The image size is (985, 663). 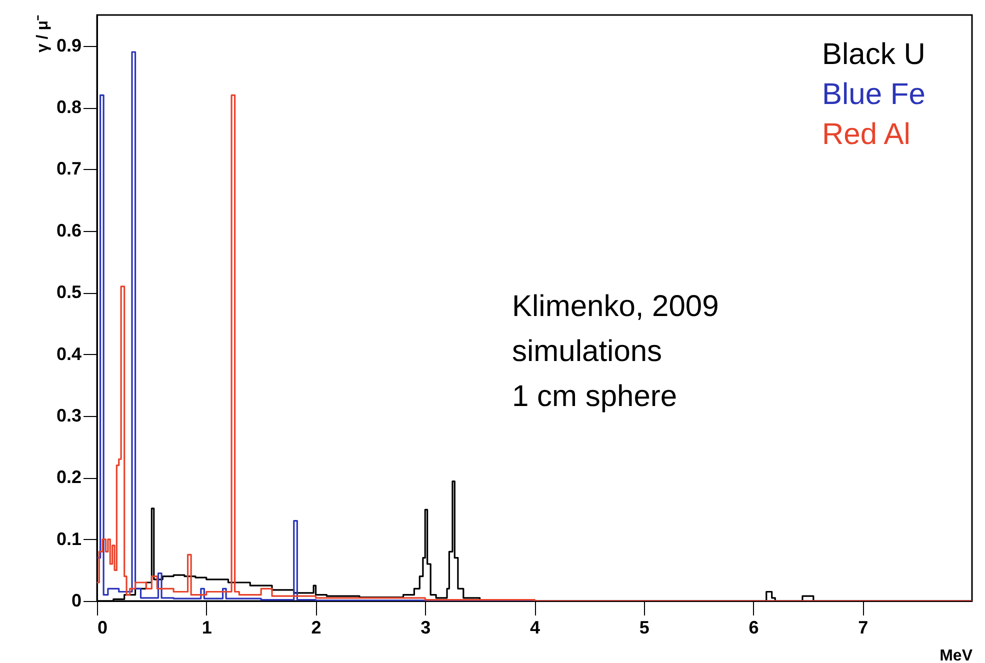 What do you see at coordinates (69, 230) in the screenshot?
I see `y-tick-label: 0.6` at bounding box center [69, 230].